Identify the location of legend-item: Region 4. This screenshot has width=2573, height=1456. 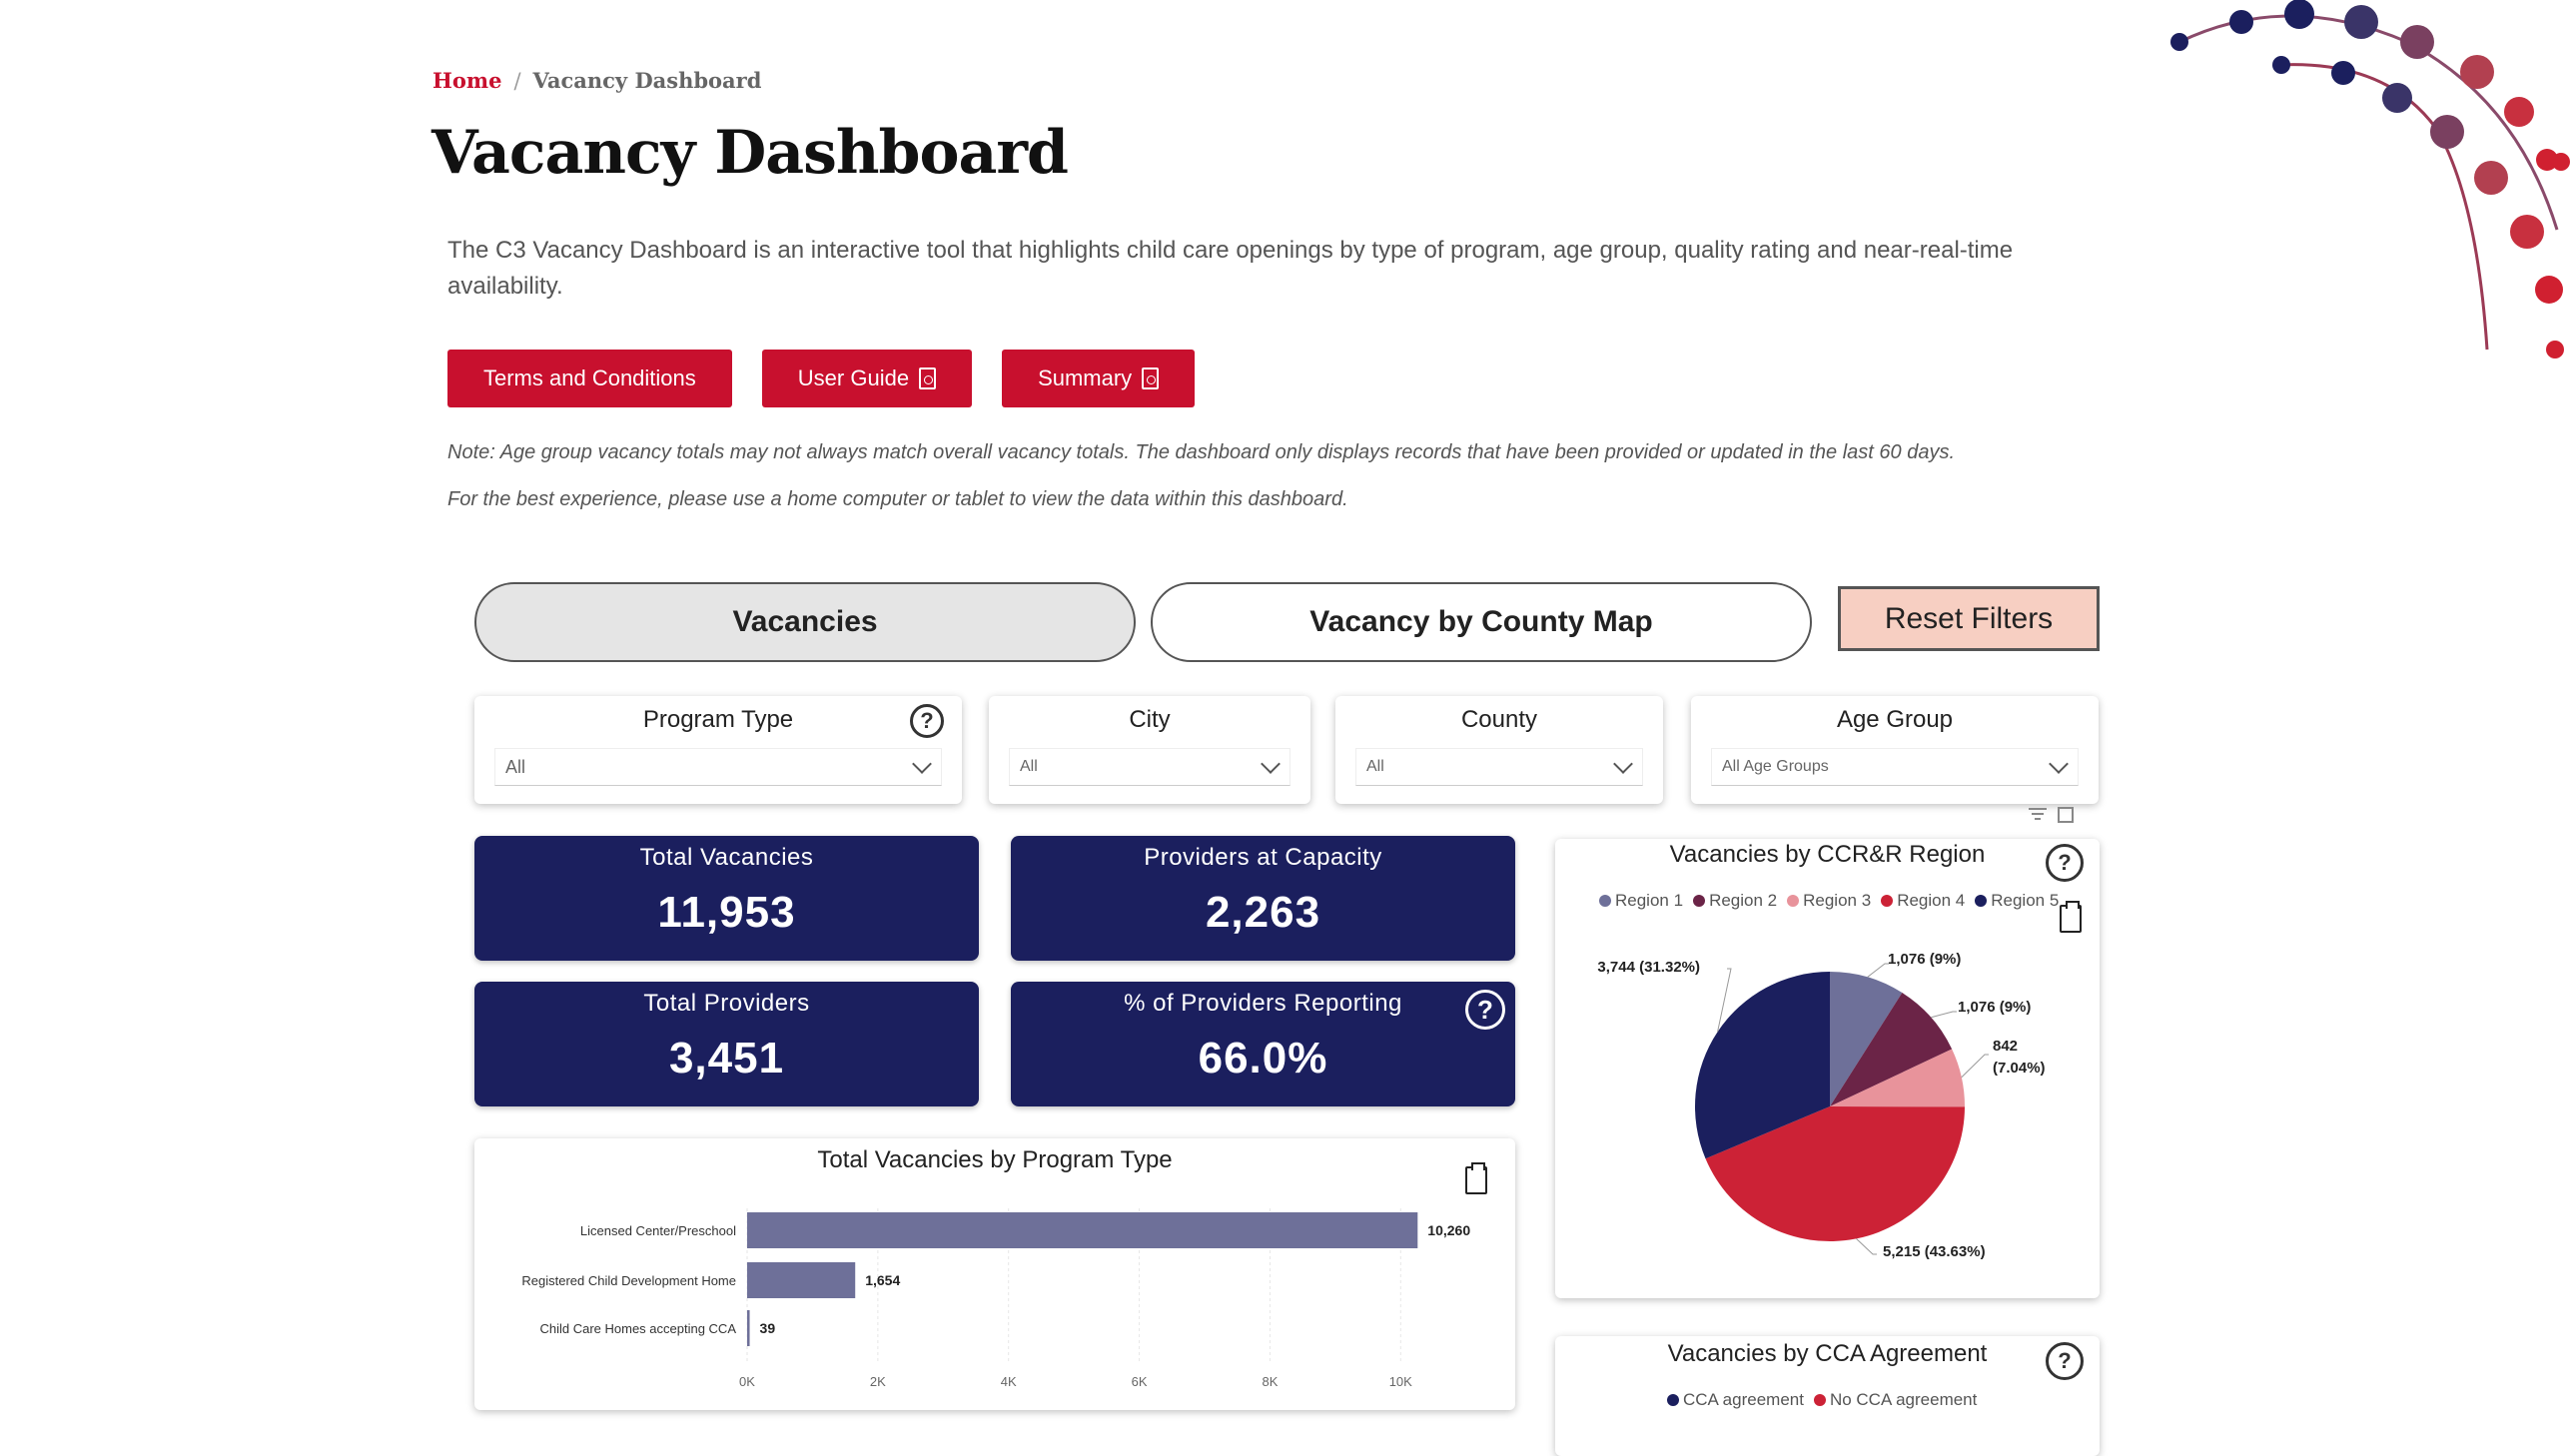
(1923, 901).